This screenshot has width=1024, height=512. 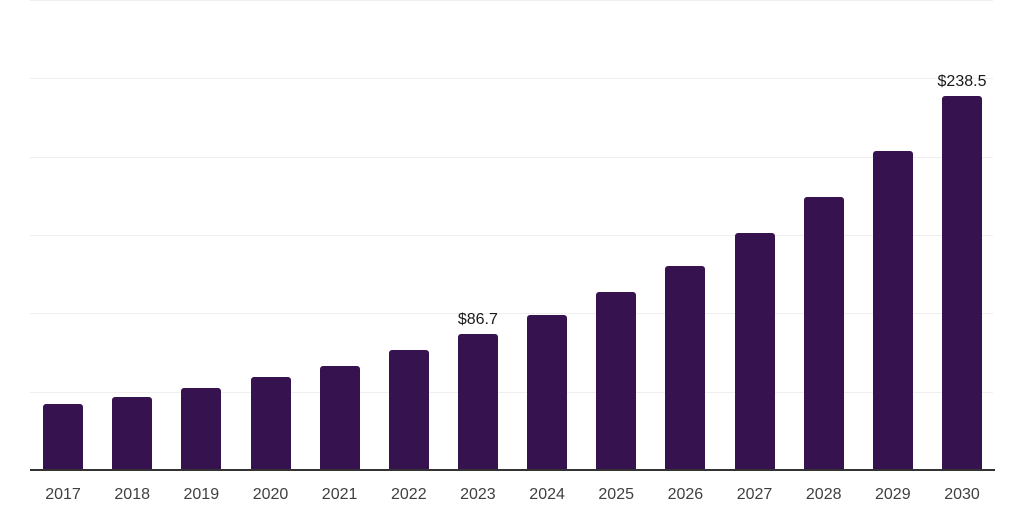 I want to click on x-tick-label-2023: 2023, so click(x=478, y=494).